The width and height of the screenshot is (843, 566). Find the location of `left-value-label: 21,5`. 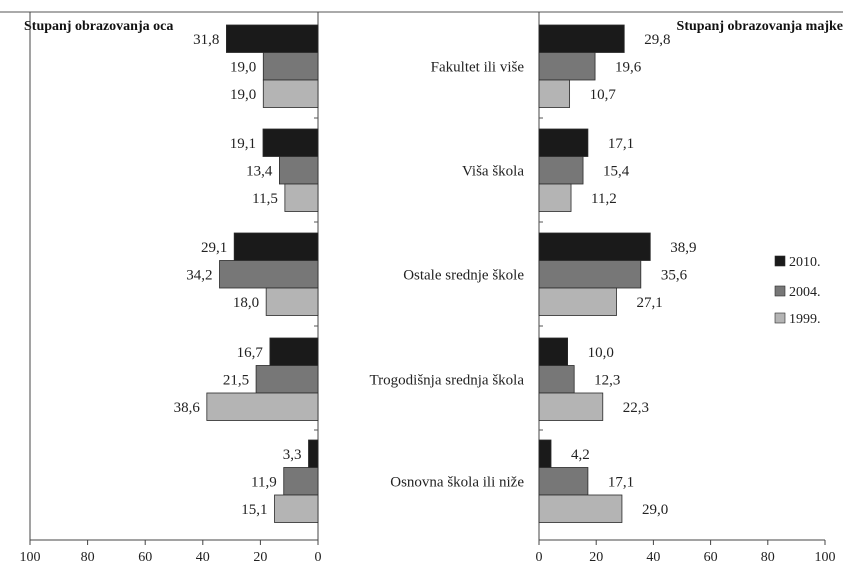

left-value-label: 21,5 is located at coordinates (236, 381).